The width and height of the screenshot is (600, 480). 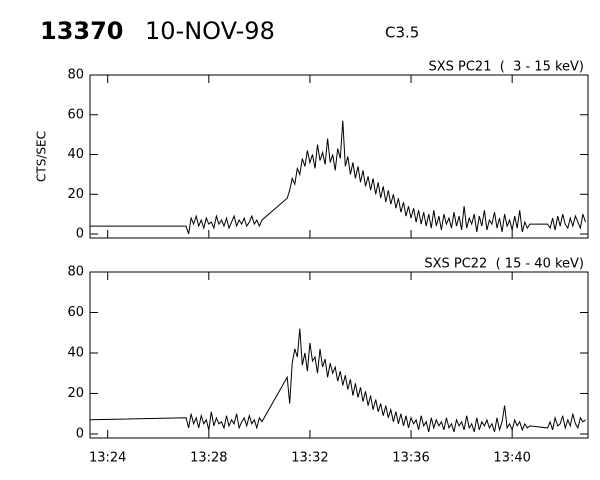 I want to click on x-tick-label: 13:36, so click(x=410, y=458).